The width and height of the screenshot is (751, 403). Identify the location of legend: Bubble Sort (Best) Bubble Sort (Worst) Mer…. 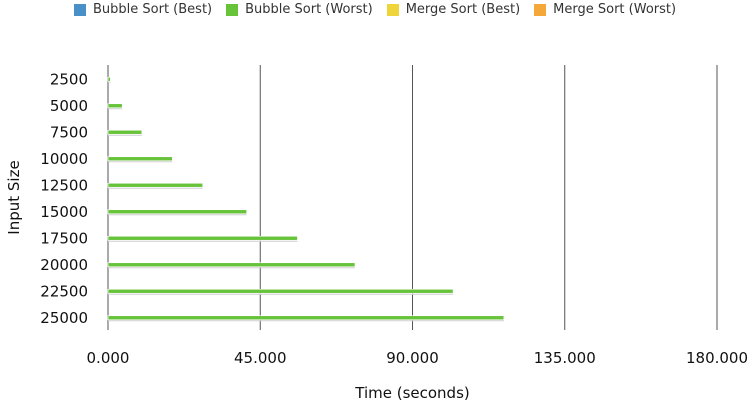
(375, 9).